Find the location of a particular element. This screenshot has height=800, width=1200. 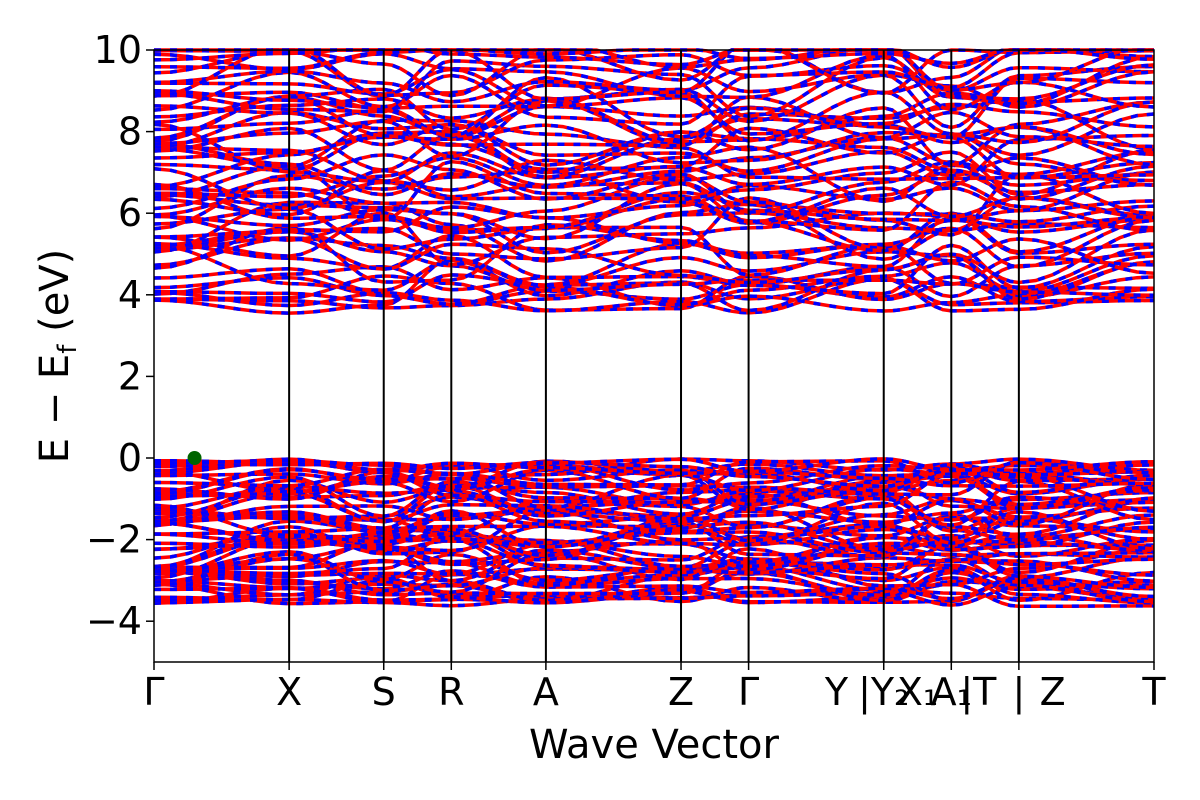

y-tick-label: 4 is located at coordinates (130, 295).